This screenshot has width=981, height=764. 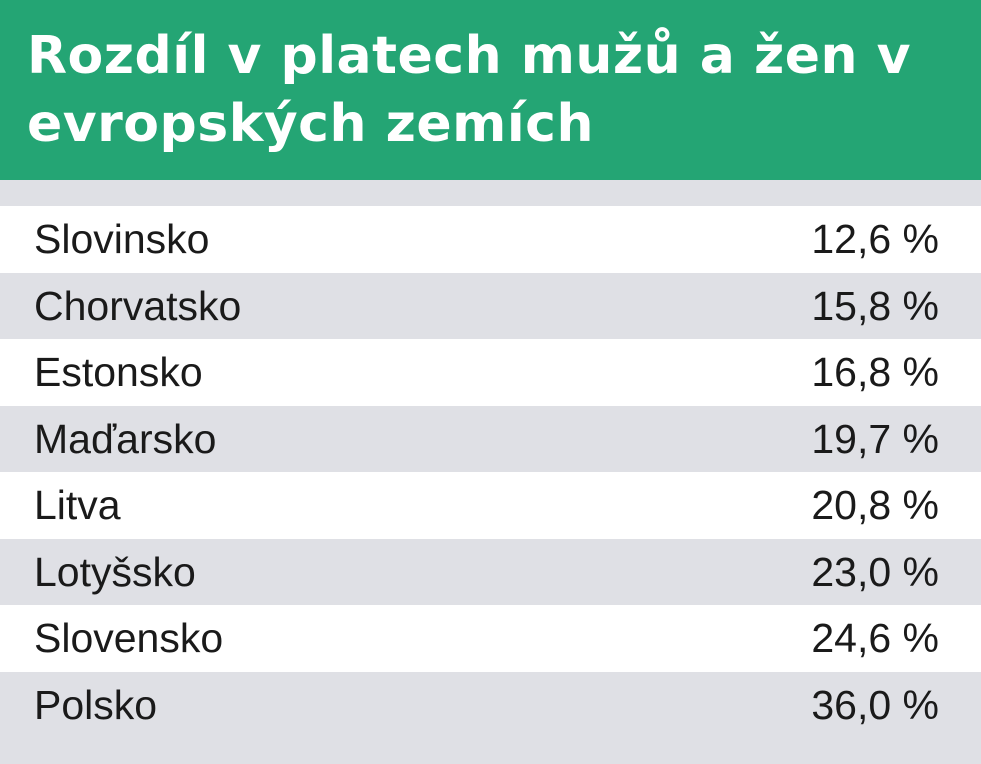 What do you see at coordinates (490, 638) in the screenshot?
I see `table-row: Slovensko 24,6 %` at bounding box center [490, 638].